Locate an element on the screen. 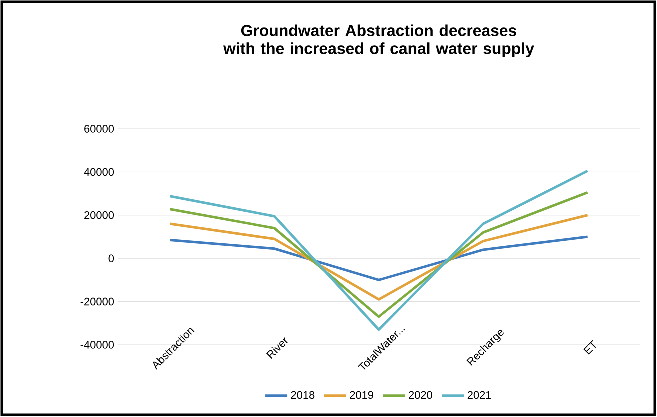 Image resolution: width=657 pixels, height=417 pixels. legend-label: 2019 is located at coordinates (362, 395).